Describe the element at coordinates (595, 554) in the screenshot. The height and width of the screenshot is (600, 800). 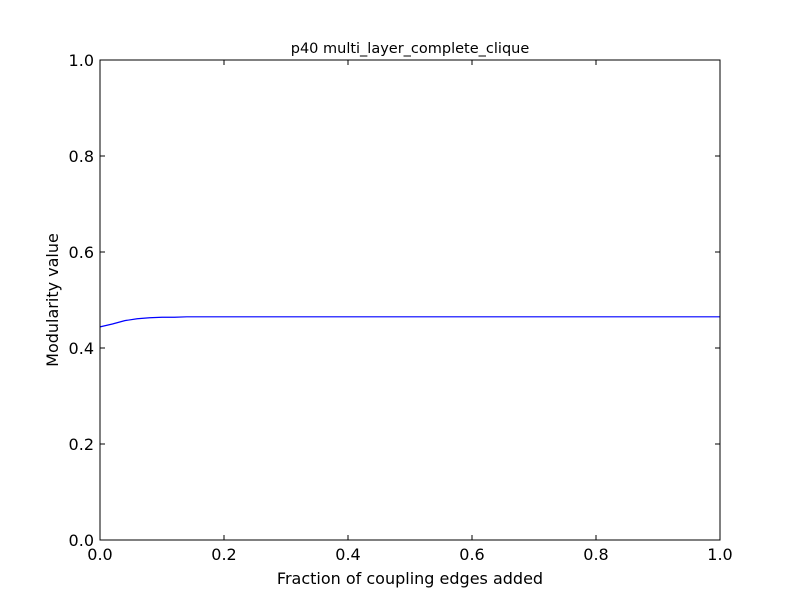
I see `x-tick-label: 0.8` at that location.